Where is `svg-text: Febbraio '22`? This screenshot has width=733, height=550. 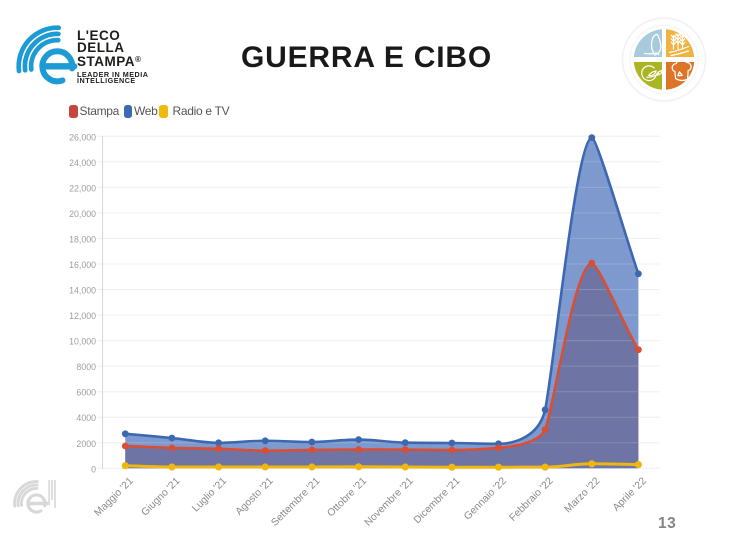
svg-text: Febbraio '22 is located at coordinates (532, 500).